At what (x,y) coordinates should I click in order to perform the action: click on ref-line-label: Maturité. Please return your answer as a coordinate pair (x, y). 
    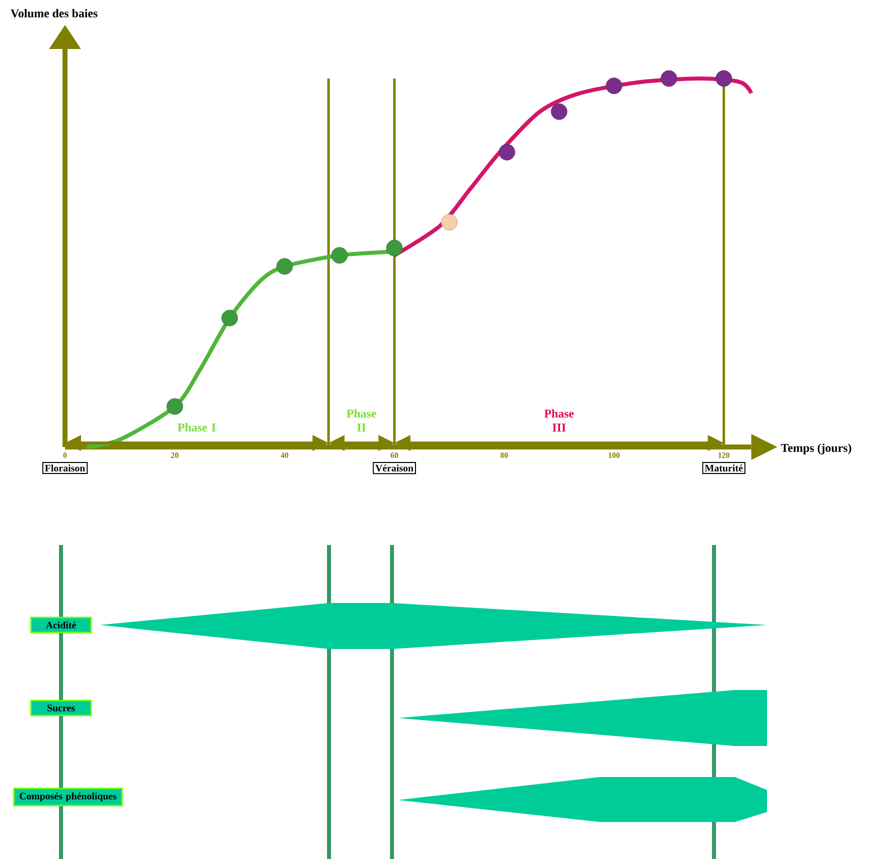
    Looking at the image, I should click on (723, 468).